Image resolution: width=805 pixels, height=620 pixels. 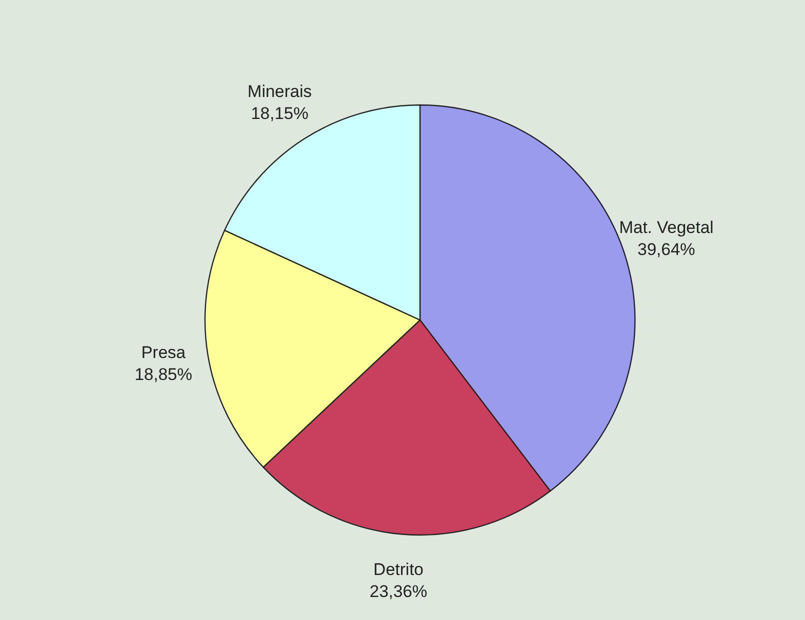 What do you see at coordinates (163, 374) in the screenshot?
I see `data-label: 18,85%` at bounding box center [163, 374].